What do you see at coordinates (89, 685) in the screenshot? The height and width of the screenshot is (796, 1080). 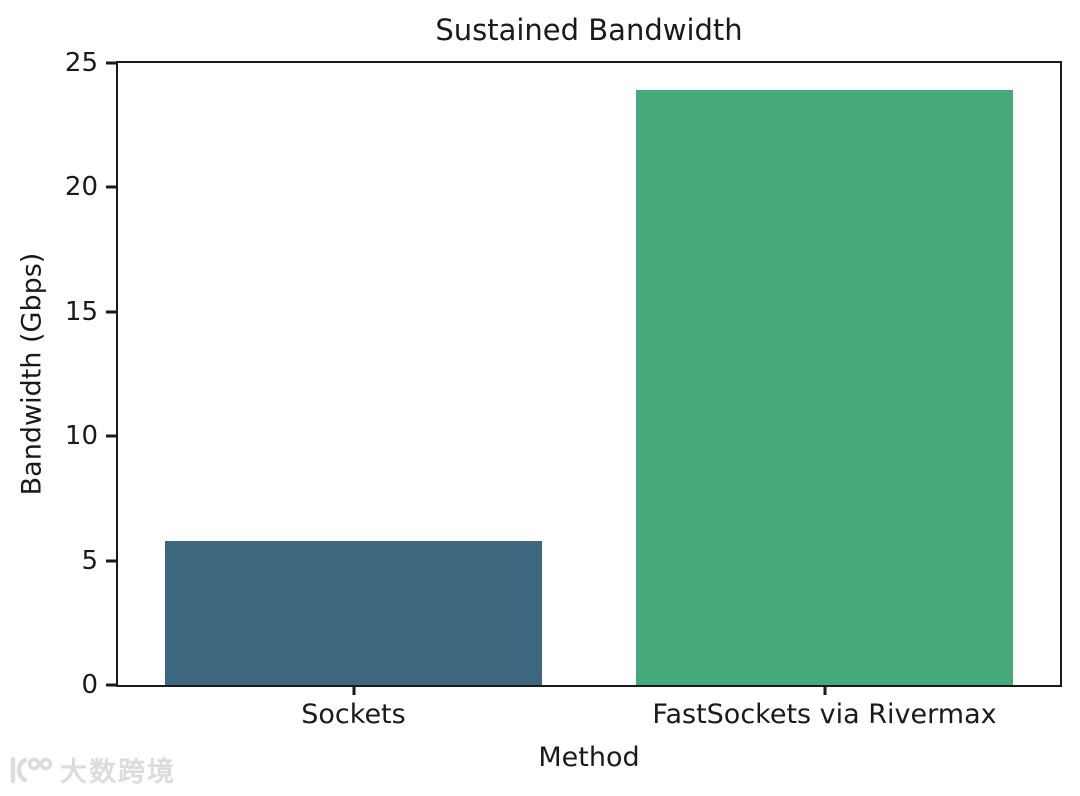 I see `y-tick-label: 0` at bounding box center [89, 685].